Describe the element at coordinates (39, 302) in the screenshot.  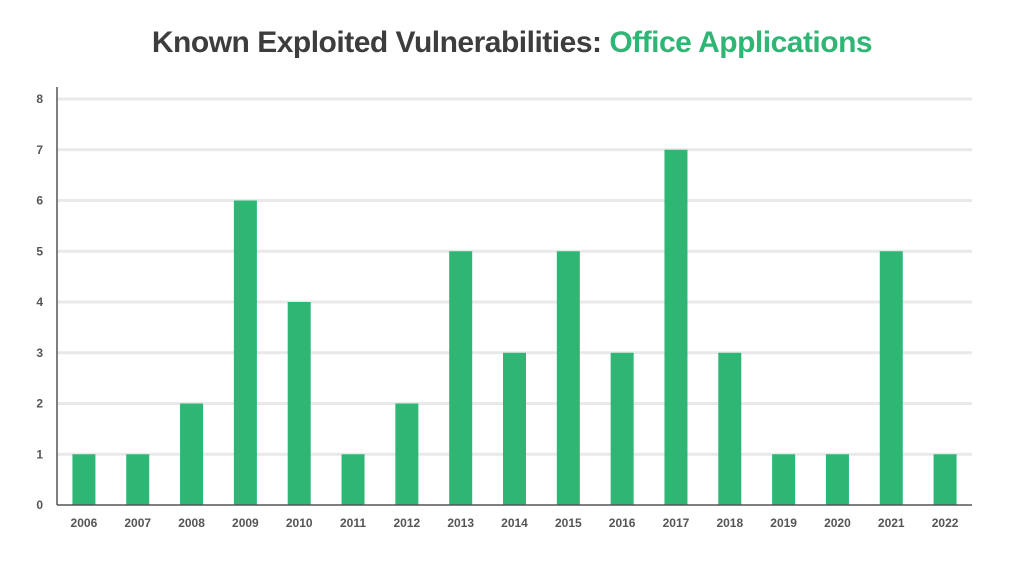
I see `y-tick-label: 4` at that location.